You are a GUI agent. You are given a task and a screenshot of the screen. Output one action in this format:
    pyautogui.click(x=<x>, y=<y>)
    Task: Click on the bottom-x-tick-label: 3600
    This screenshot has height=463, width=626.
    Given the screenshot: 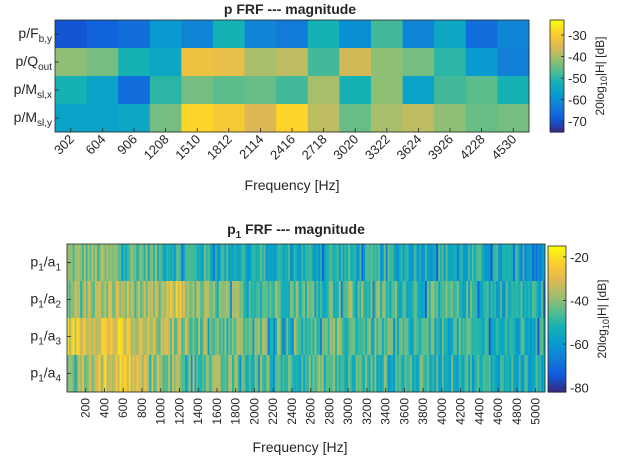 What is the action you would take?
    pyautogui.click(x=404, y=411)
    